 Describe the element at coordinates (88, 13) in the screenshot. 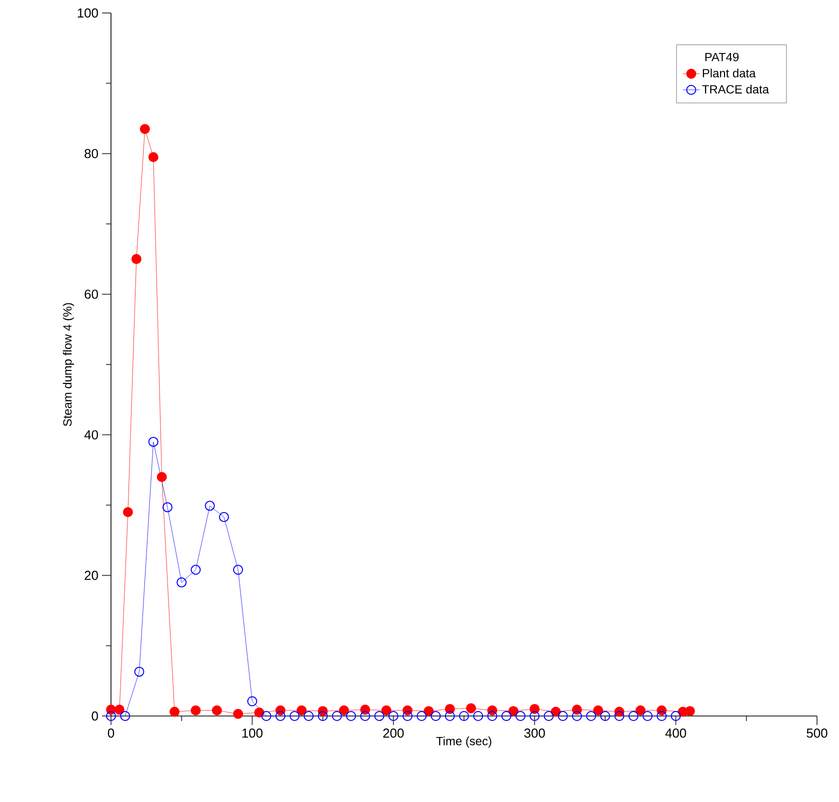

I see `y-tick-label: 100` at that location.